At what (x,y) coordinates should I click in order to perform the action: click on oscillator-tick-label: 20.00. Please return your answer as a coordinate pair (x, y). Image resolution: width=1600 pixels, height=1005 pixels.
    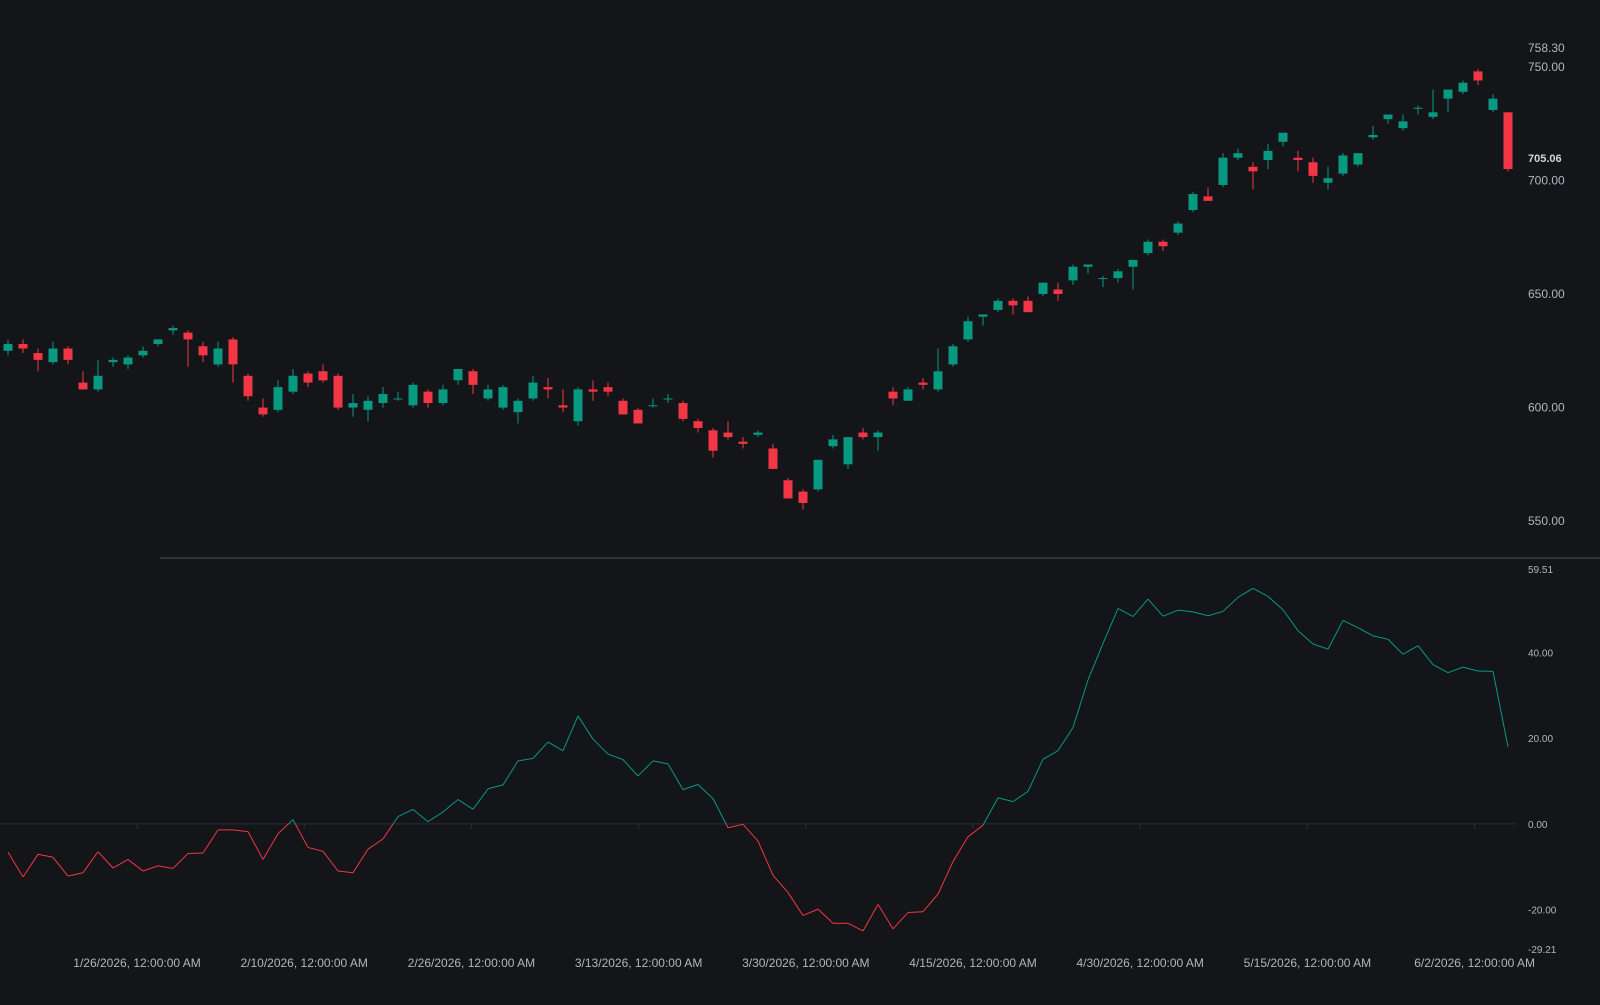
    Looking at the image, I should click on (1540, 739).